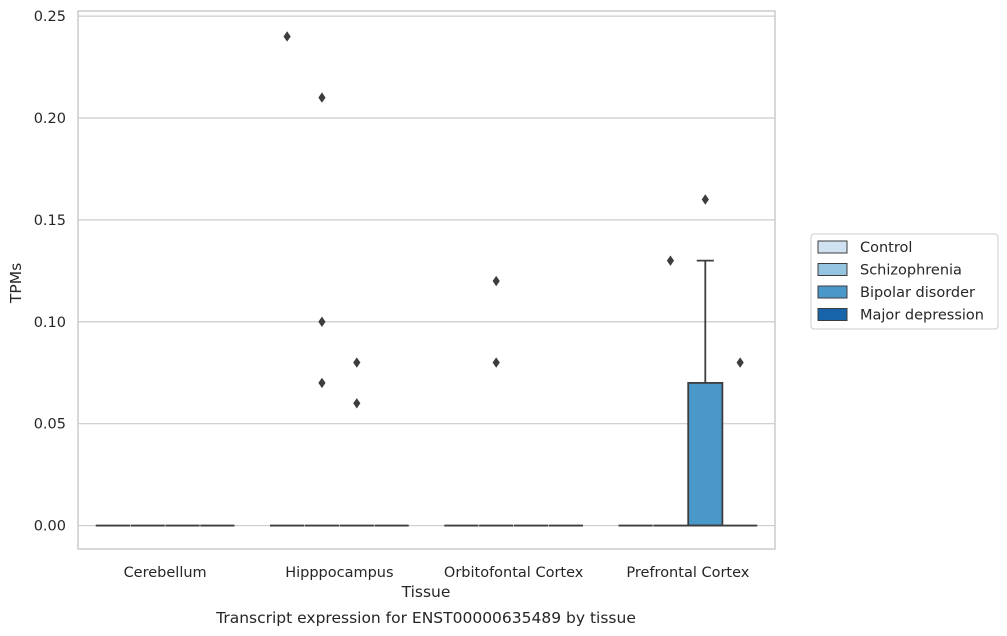  What do you see at coordinates (922, 316) in the screenshot?
I see `legend-label: Major depression` at bounding box center [922, 316].